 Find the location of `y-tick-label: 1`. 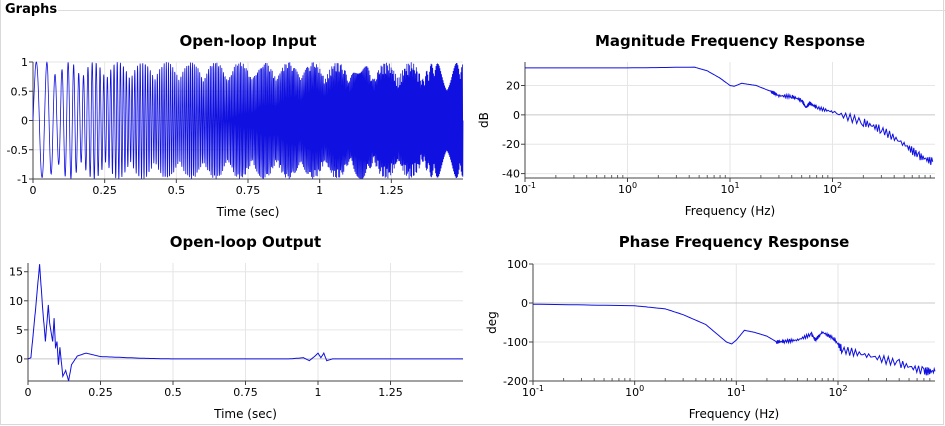

y-tick-label: 1 is located at coordinates (24, 62).